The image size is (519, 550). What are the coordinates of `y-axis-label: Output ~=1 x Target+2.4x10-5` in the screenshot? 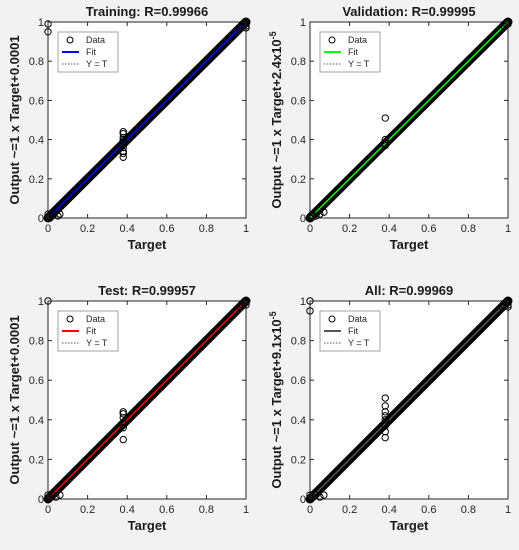 It's located at (276, 119).